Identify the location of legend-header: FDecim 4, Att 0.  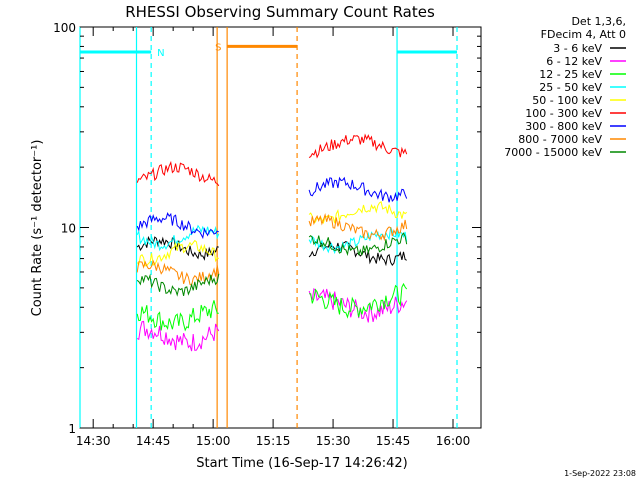
(583, 34).